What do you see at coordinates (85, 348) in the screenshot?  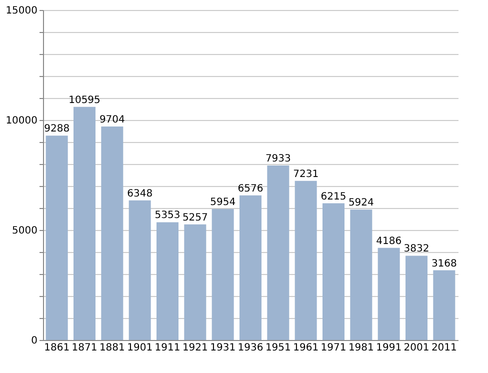 I see `x-tick-label: 1871` at bounding box center [85, 348].